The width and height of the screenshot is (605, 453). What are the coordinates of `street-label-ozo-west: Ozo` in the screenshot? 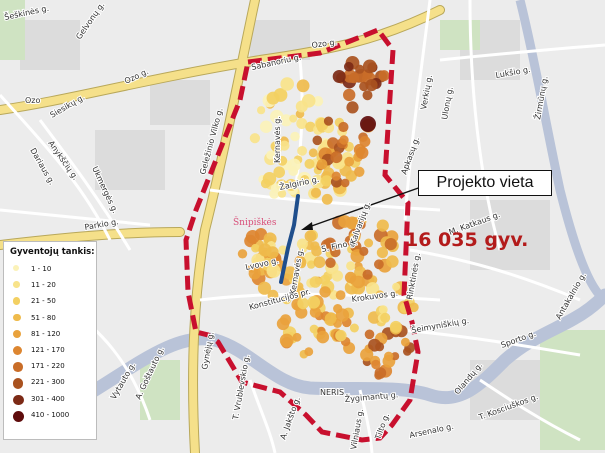 It's located at (32, 100).